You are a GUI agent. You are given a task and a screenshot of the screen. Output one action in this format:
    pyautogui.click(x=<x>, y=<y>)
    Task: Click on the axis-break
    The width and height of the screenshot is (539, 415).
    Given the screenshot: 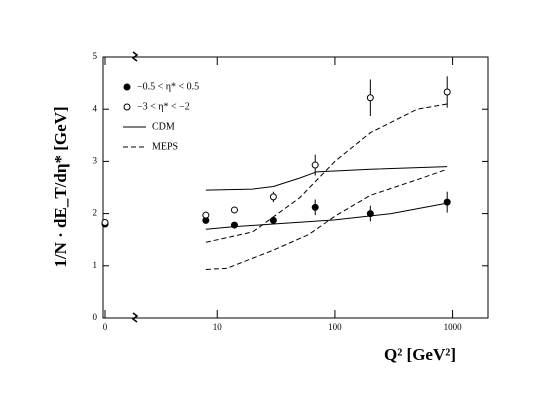 What is the action you would take?
    pyautogui.click(x=135, y=187)
    